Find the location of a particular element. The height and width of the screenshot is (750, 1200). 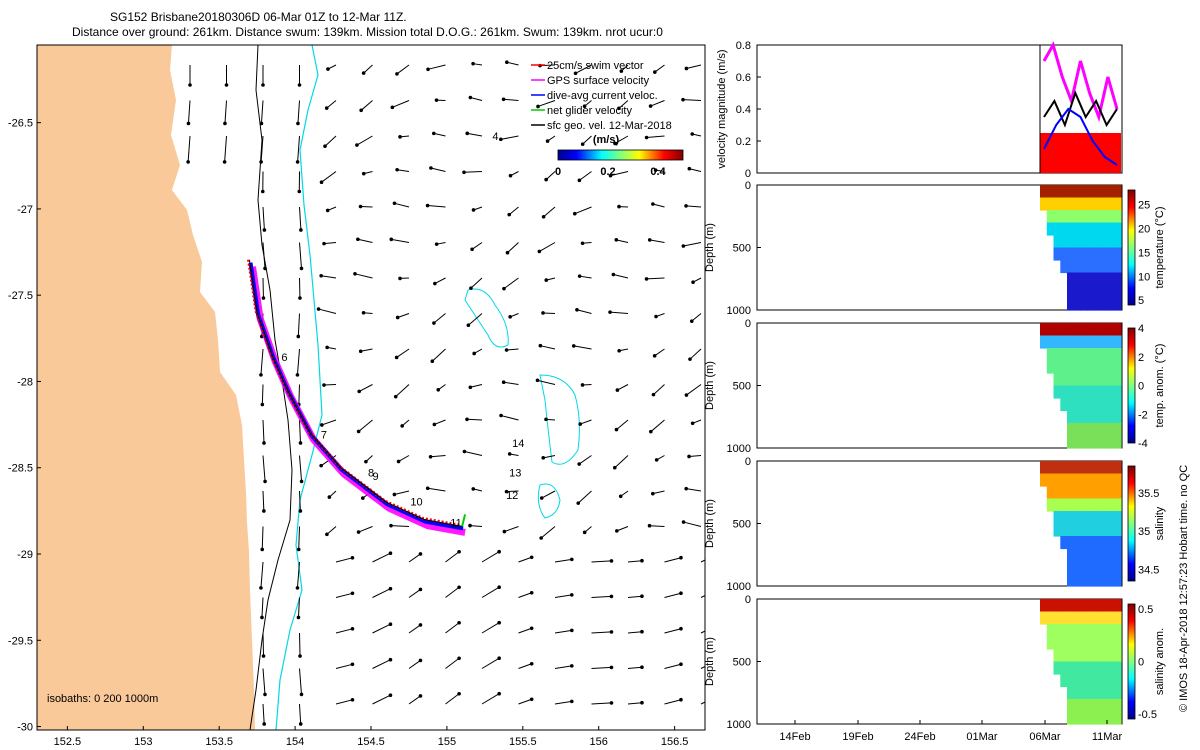

velocity-y-tick-label: 0.4 is located at coordinates (743, 110).